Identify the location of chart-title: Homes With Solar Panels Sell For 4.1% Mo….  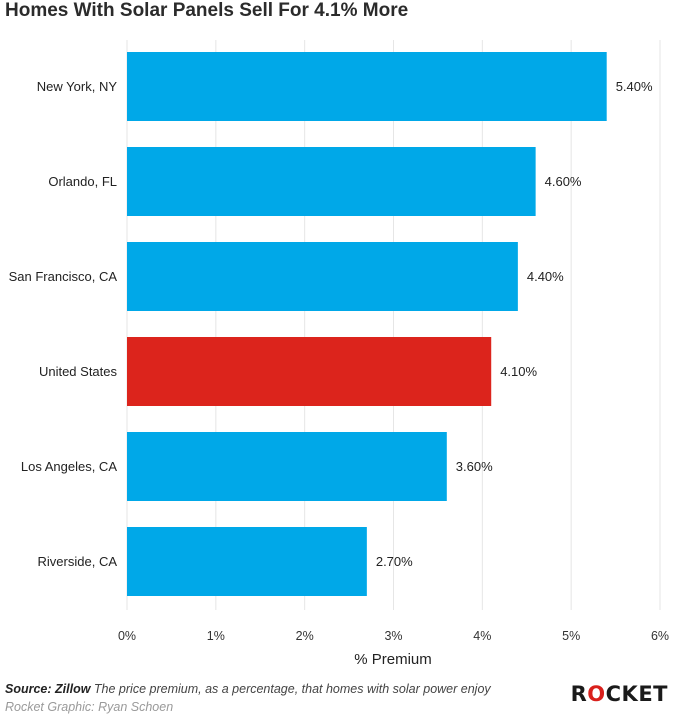
(207, 10).